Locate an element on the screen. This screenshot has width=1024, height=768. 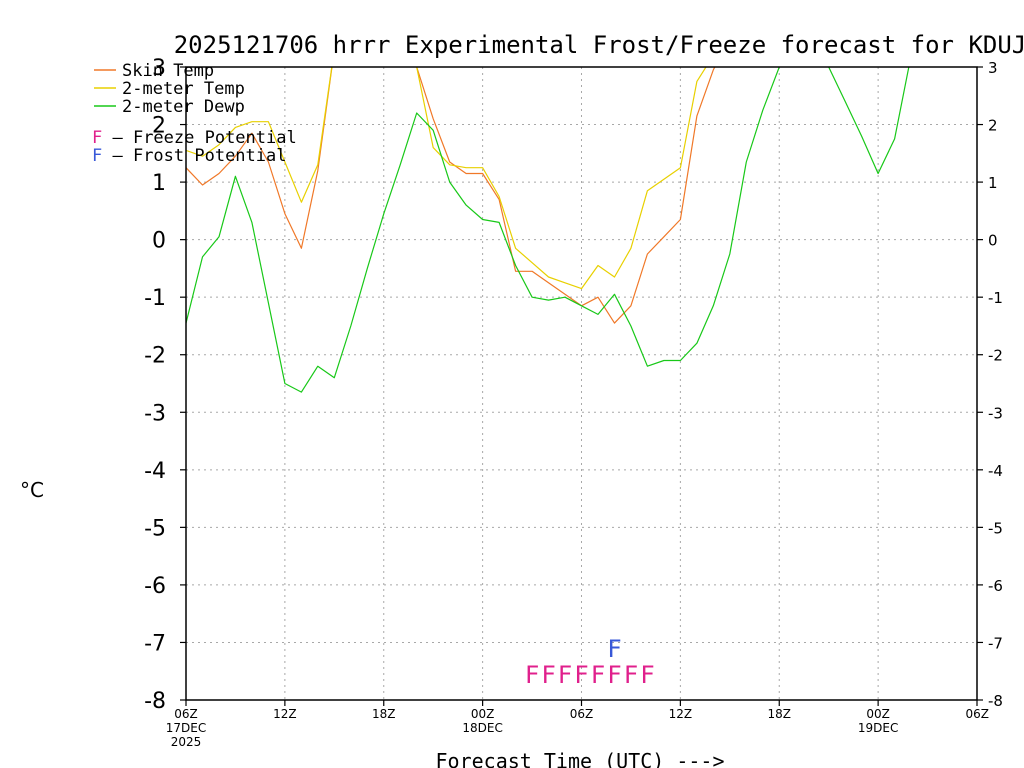
y-tick-label-right: -2 is located at coordinates (995, 356).